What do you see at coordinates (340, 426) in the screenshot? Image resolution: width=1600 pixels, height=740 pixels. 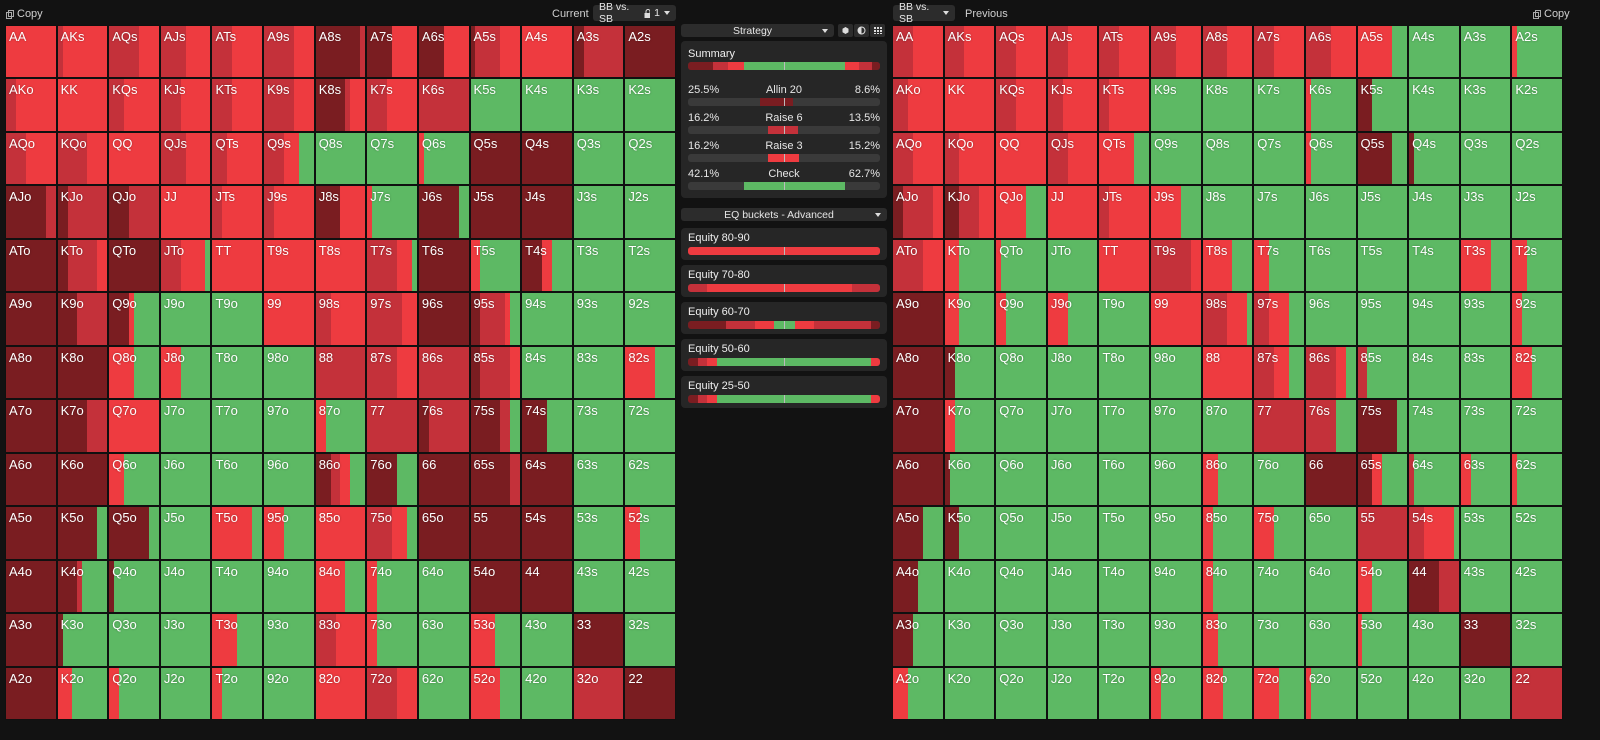 I see `hand-cell: 87o` at bounding box center [340, 426].